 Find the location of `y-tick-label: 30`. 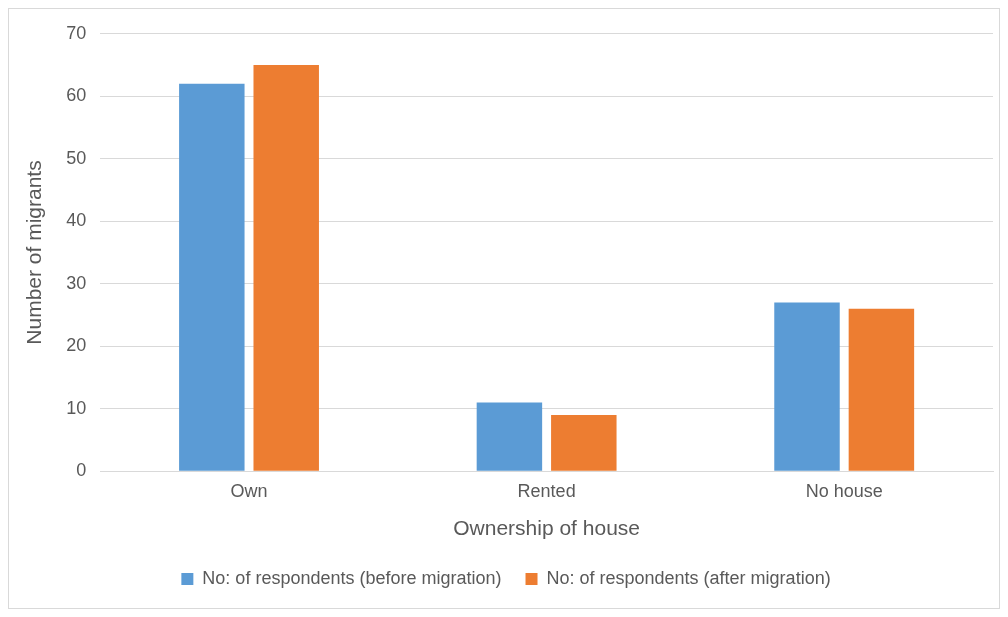

y-tick-label: 30 is located at coordinates (76, 282).